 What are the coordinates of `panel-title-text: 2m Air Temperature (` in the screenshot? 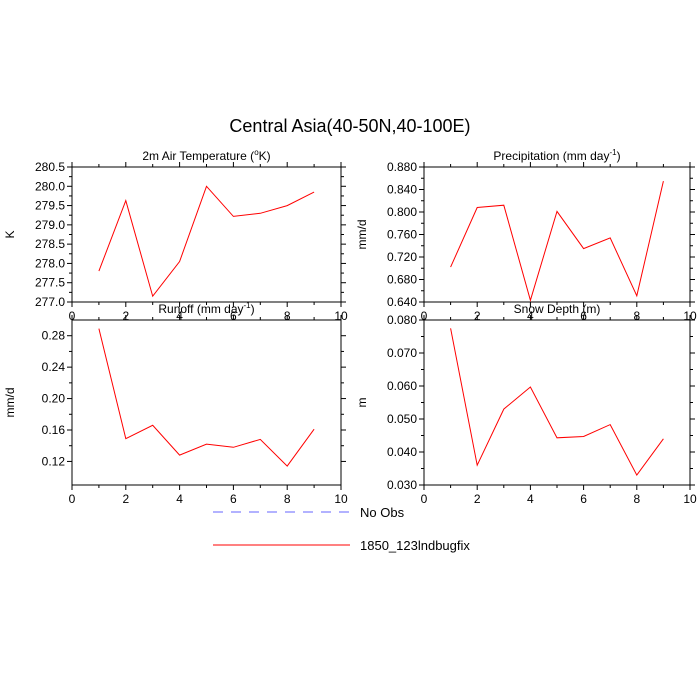 It's located at (198, 156).